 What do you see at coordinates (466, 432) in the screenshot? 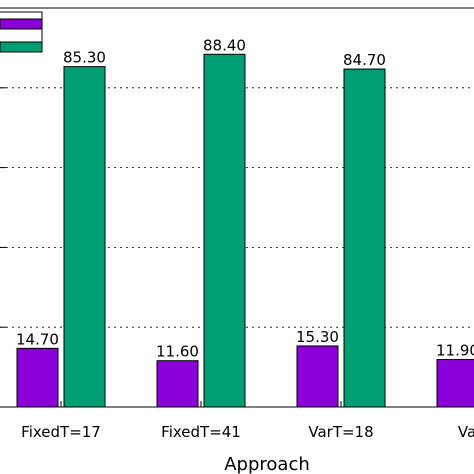
I see `x-tick-label: VarT=` at bounding box center [466, 432].